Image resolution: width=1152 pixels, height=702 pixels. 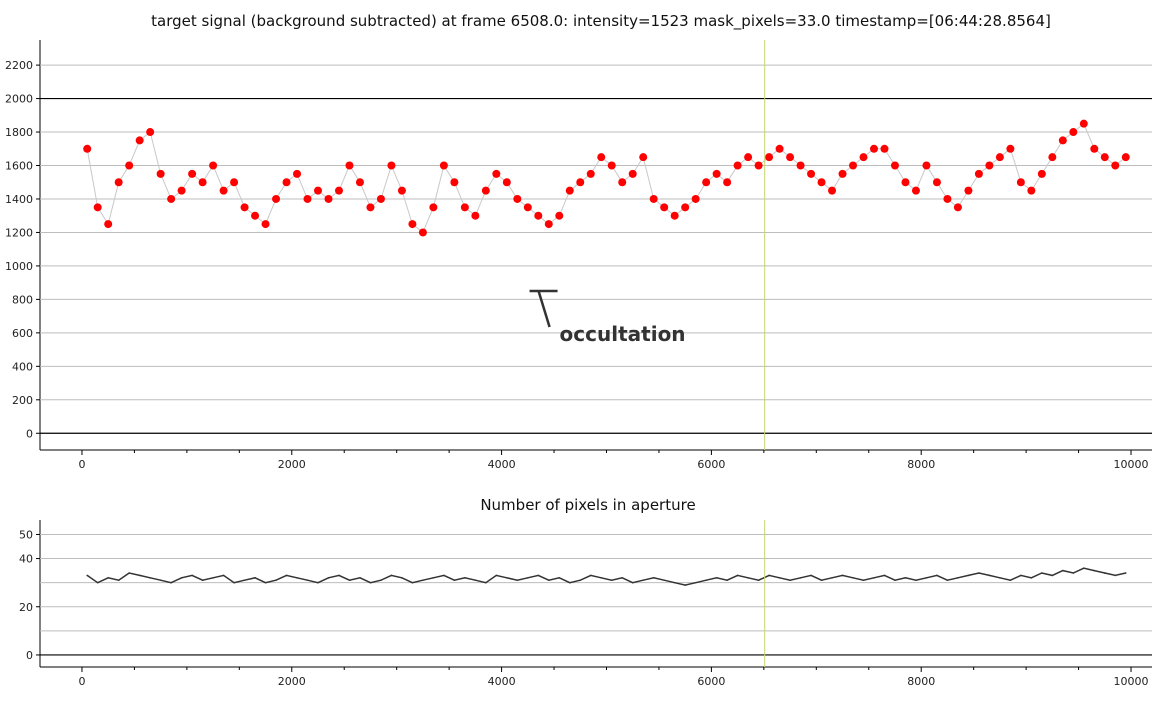 I want to click on signal-connector-line, so click(x=606, y=178).